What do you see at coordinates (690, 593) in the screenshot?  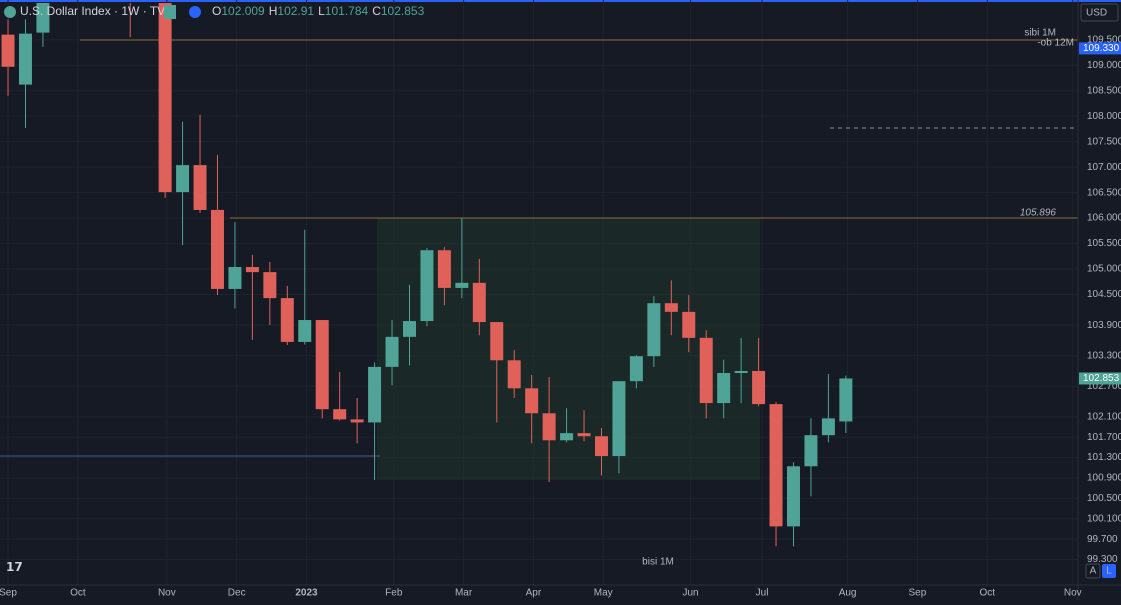 I see `x-tick-label: Jun` at bounding box center [690, 593].